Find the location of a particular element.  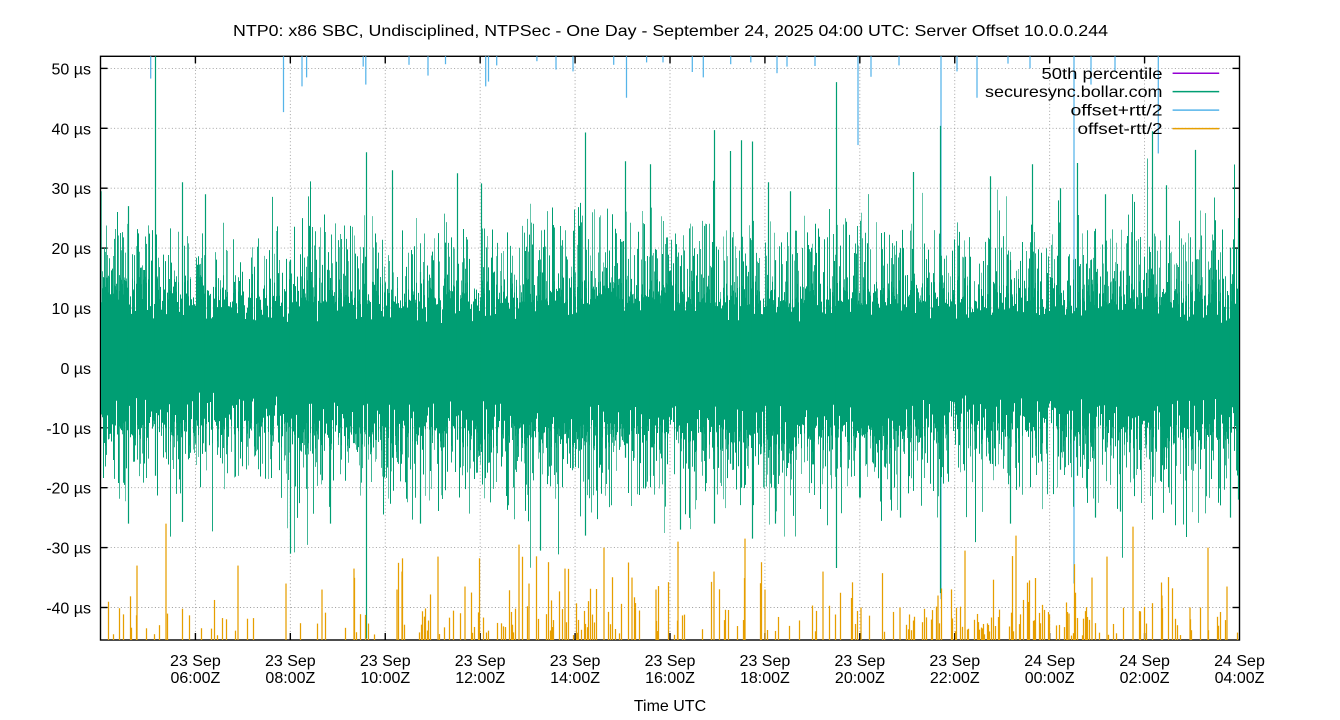

svg-text: -10 µs is located at coordinates (68, 429).